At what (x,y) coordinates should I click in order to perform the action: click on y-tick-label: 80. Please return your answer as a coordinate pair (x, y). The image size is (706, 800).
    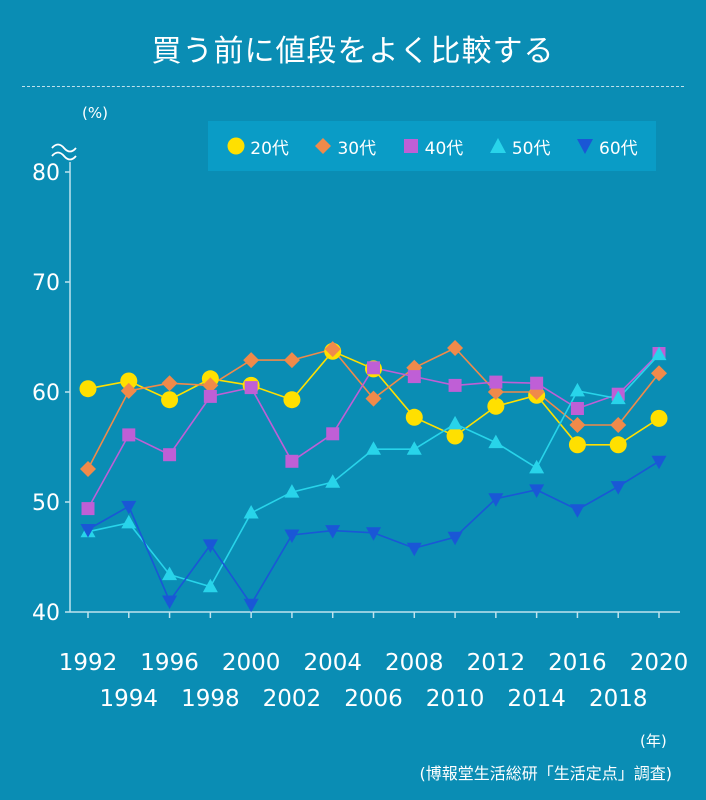
    Looking at the image, I should click on (46, 173).